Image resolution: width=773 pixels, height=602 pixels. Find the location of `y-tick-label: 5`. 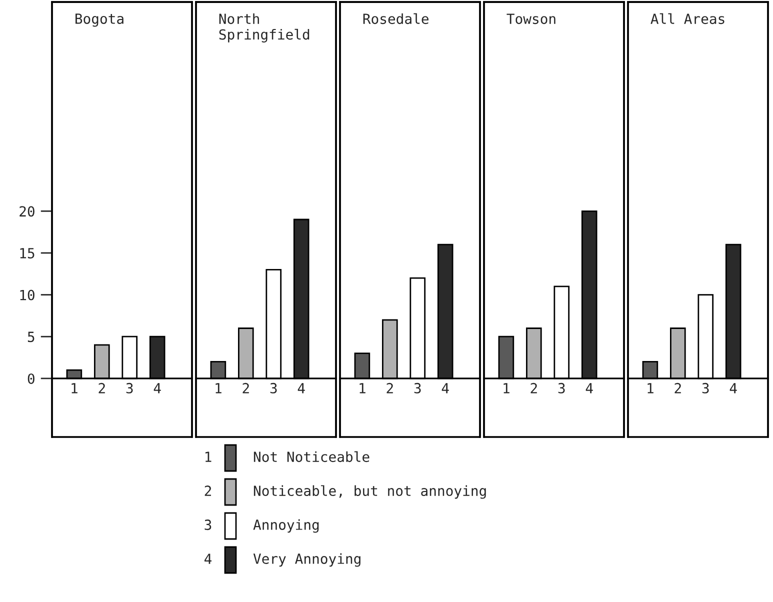

y-tick-label: 5 is located at coordinates (31, 337).